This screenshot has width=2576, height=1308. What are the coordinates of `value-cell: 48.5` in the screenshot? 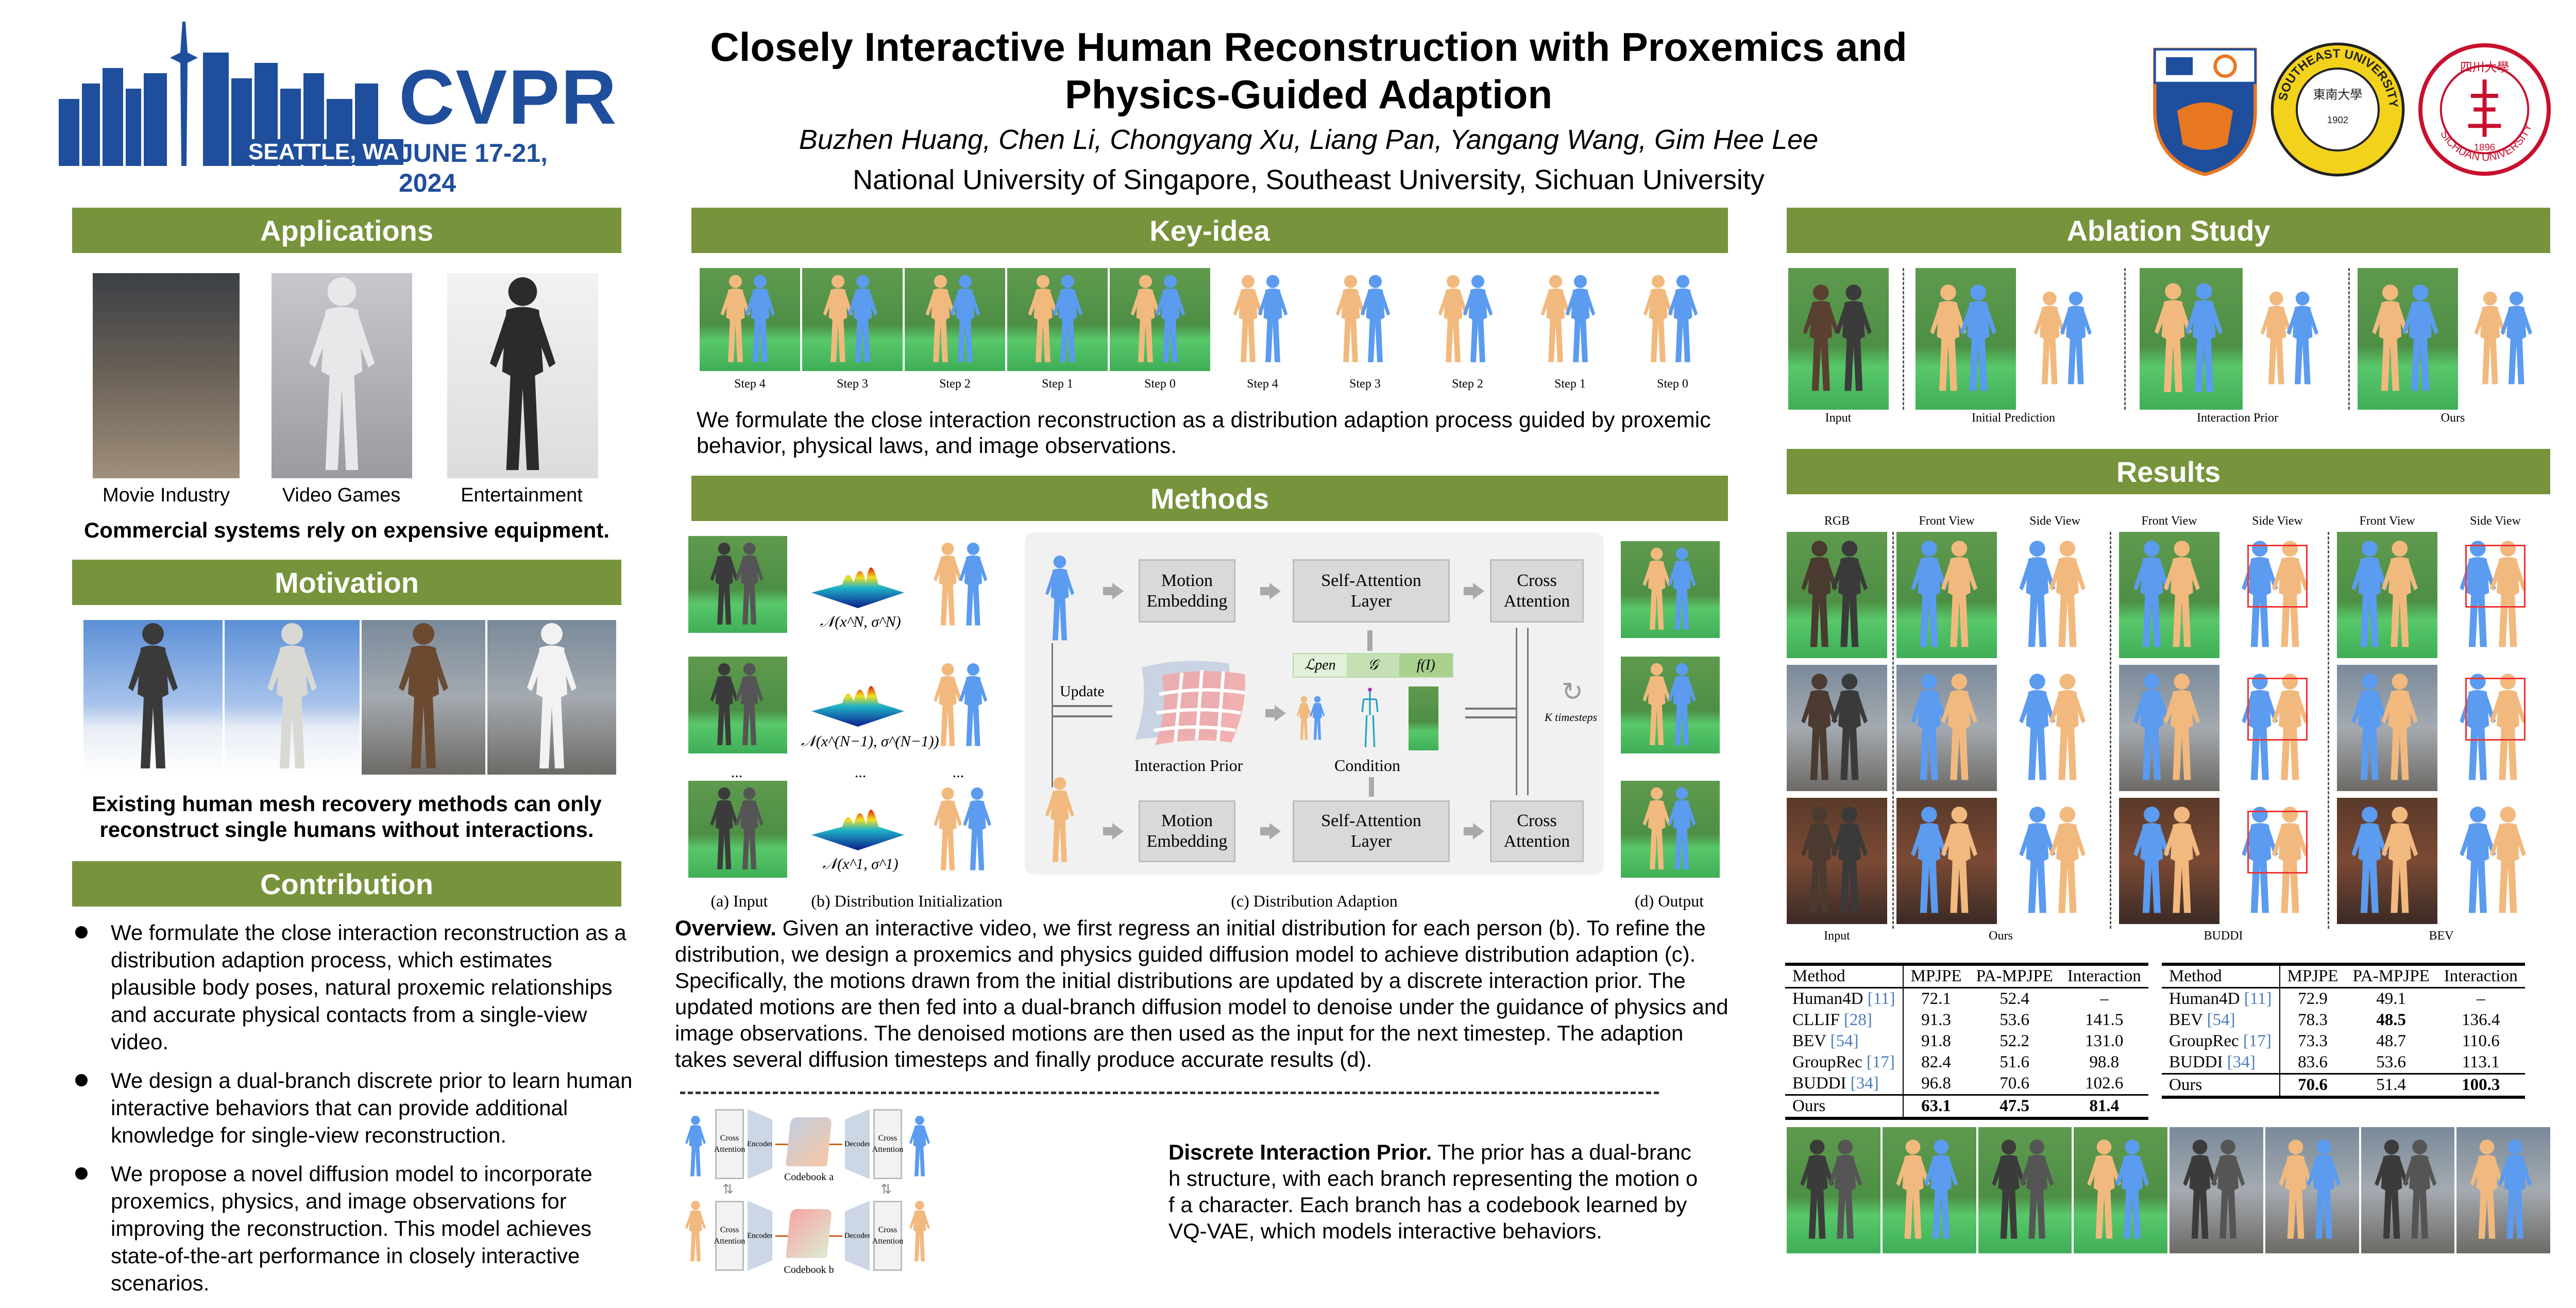 It's located at (2391, 1020).